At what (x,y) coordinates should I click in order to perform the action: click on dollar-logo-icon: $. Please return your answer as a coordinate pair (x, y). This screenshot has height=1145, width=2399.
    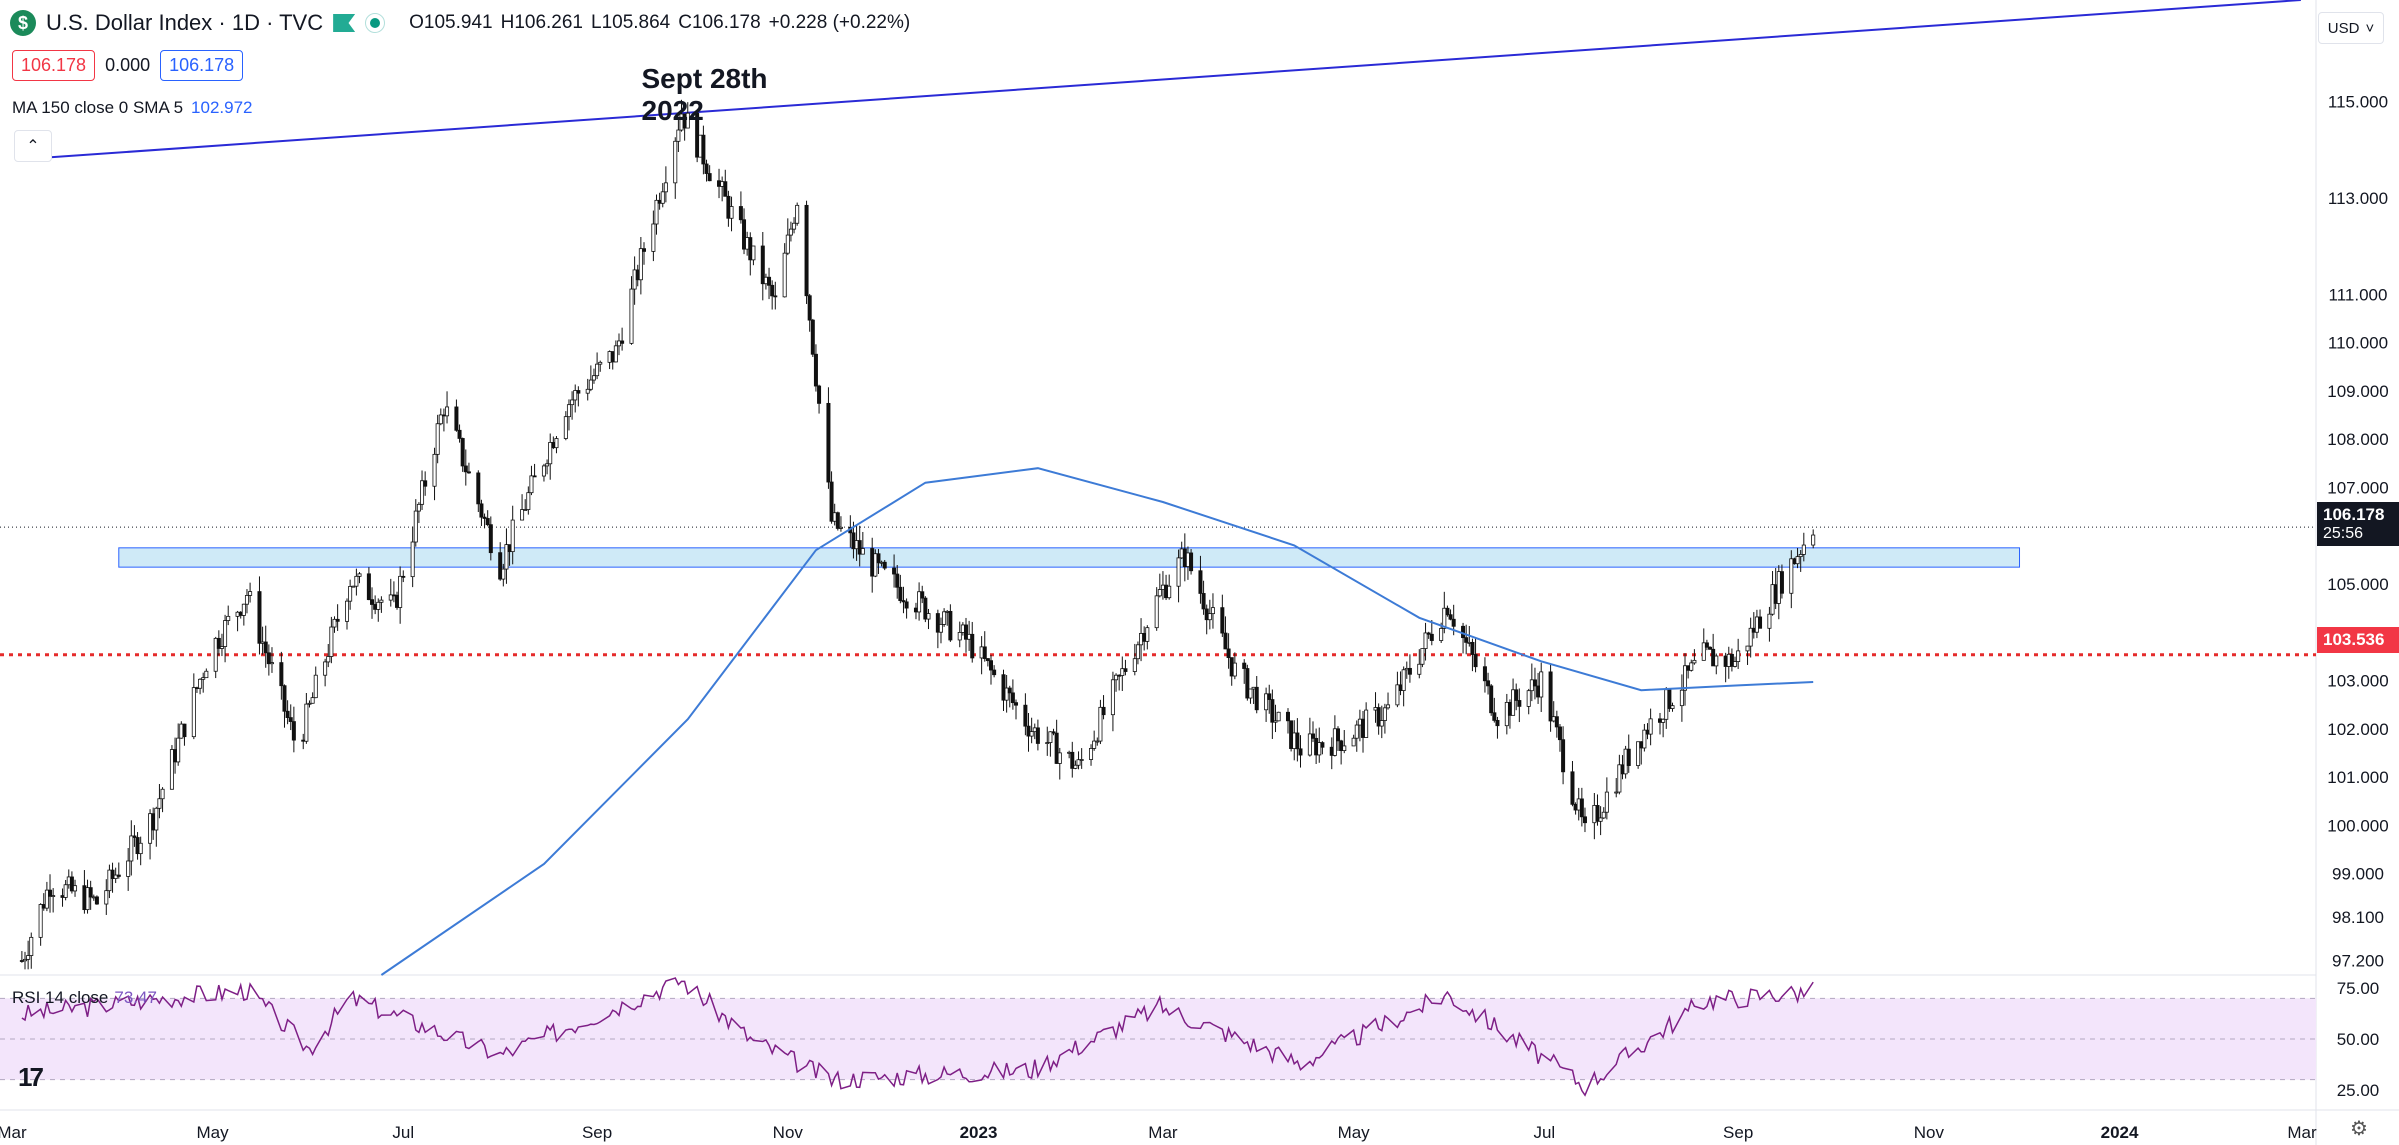
    Looking at the image, I should click on (23, 23).